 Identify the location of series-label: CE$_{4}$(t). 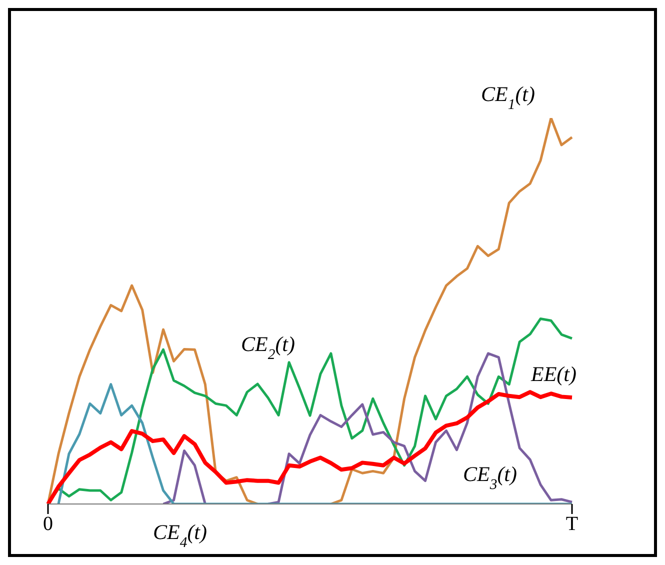
(180, 535).